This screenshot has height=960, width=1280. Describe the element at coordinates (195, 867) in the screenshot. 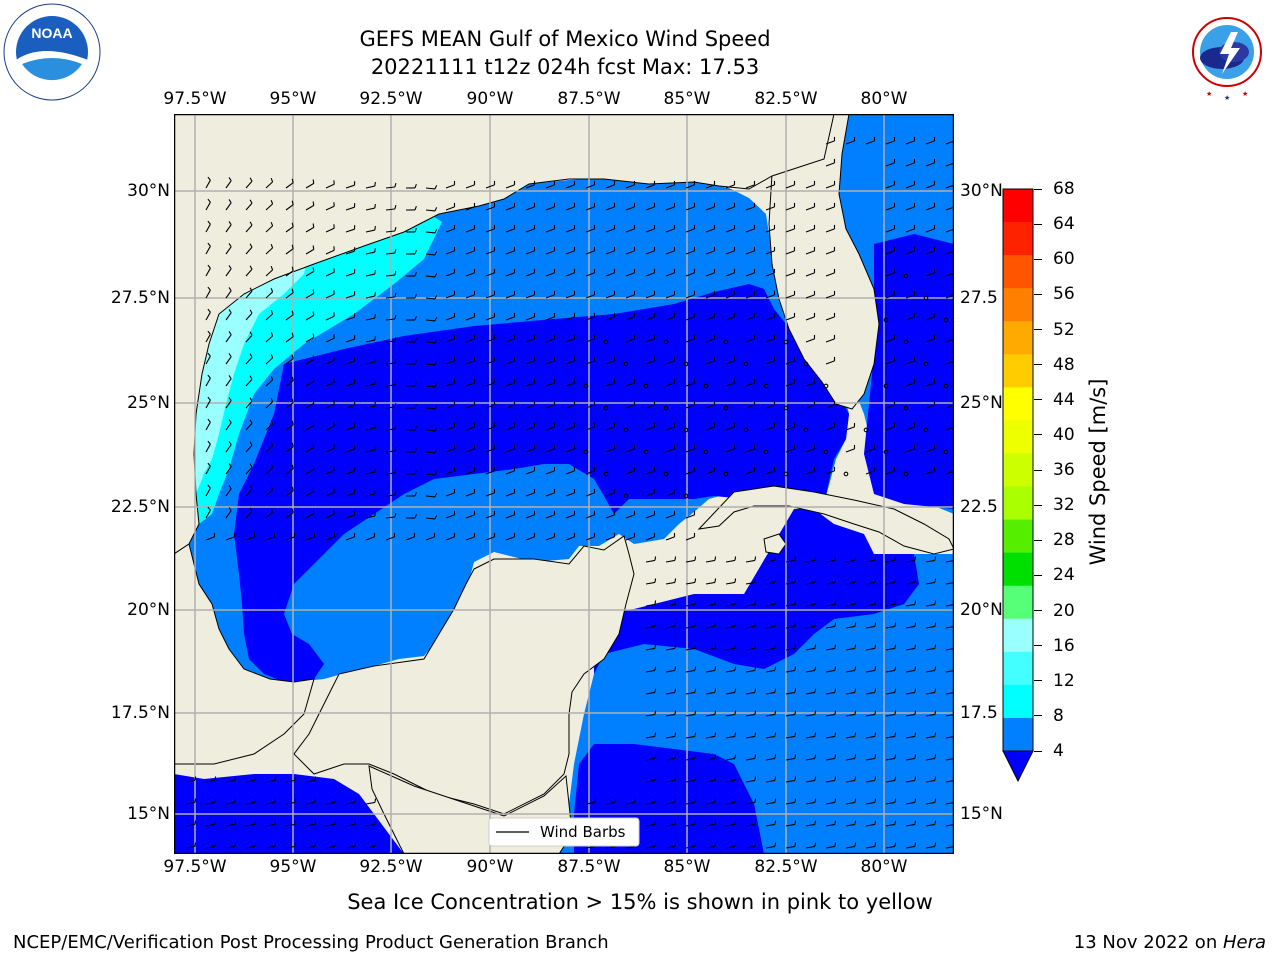

I see `lon-label-bottom: 97.5°W` at that location.